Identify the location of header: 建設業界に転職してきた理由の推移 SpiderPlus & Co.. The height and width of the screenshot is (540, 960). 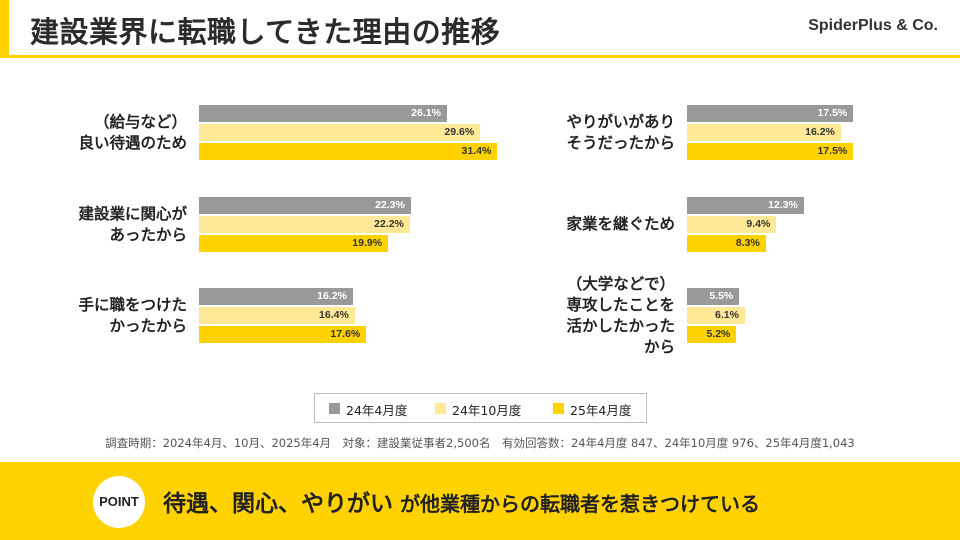
(480, 29).